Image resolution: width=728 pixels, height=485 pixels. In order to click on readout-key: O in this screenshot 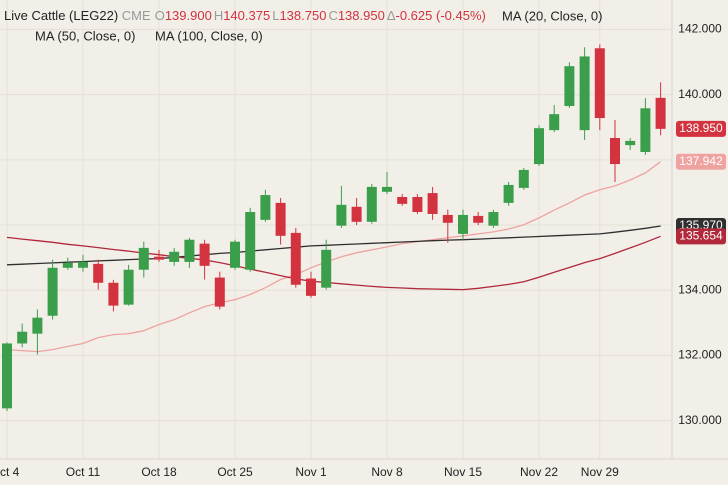, I will do `click(160, 15)`.